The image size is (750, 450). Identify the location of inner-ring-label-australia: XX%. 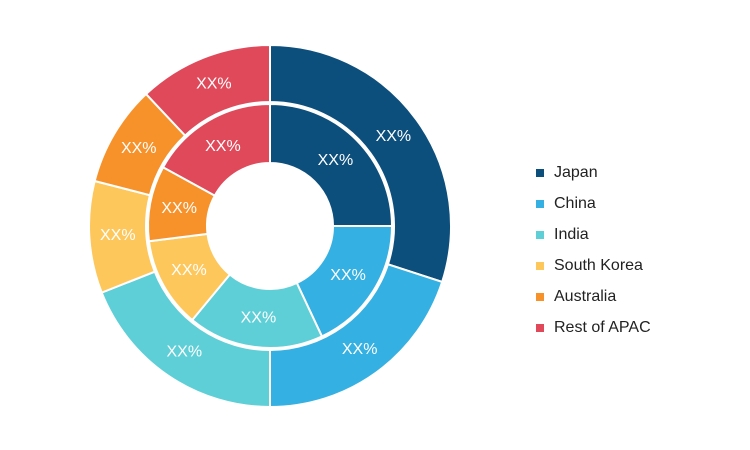
(179, 208).